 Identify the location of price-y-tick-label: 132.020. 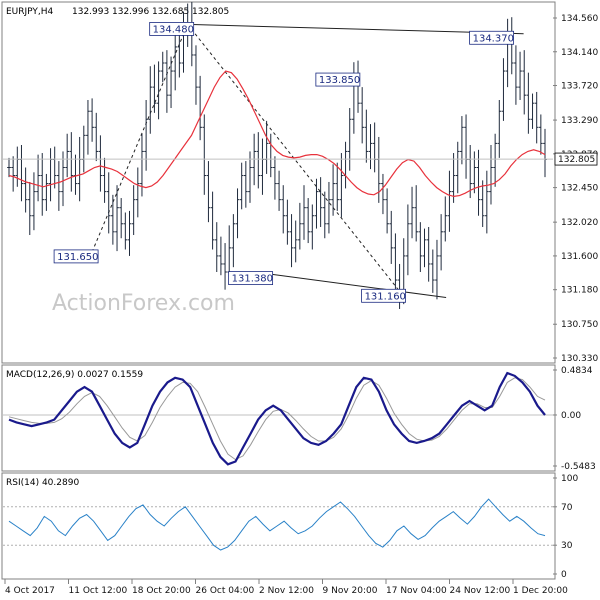
(579, 223).